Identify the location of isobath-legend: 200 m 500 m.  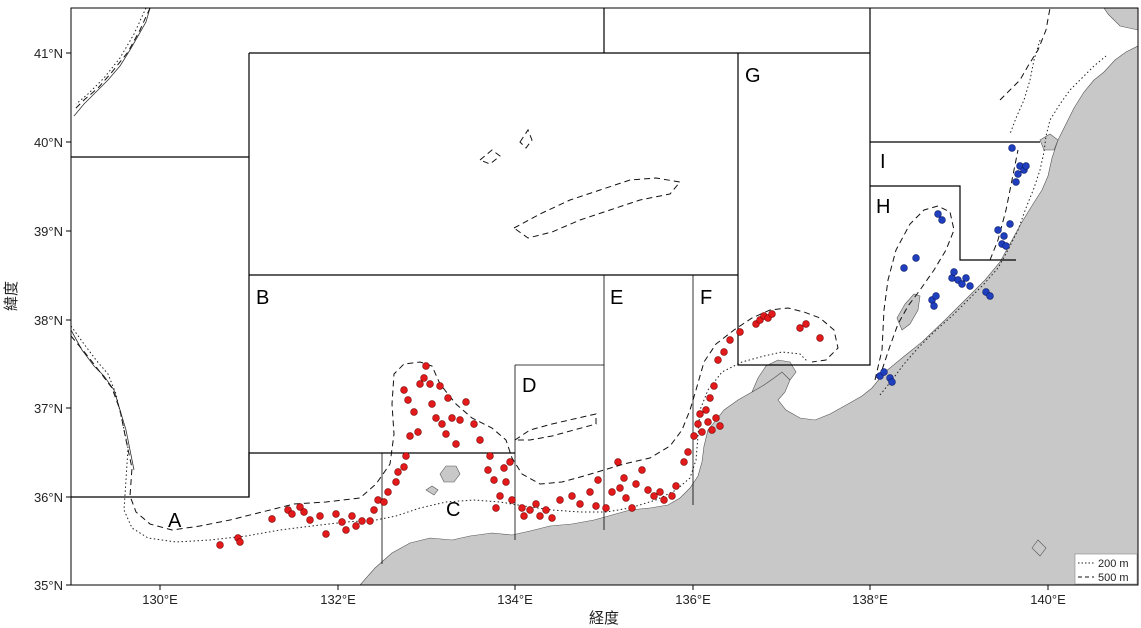
(1106, 569).